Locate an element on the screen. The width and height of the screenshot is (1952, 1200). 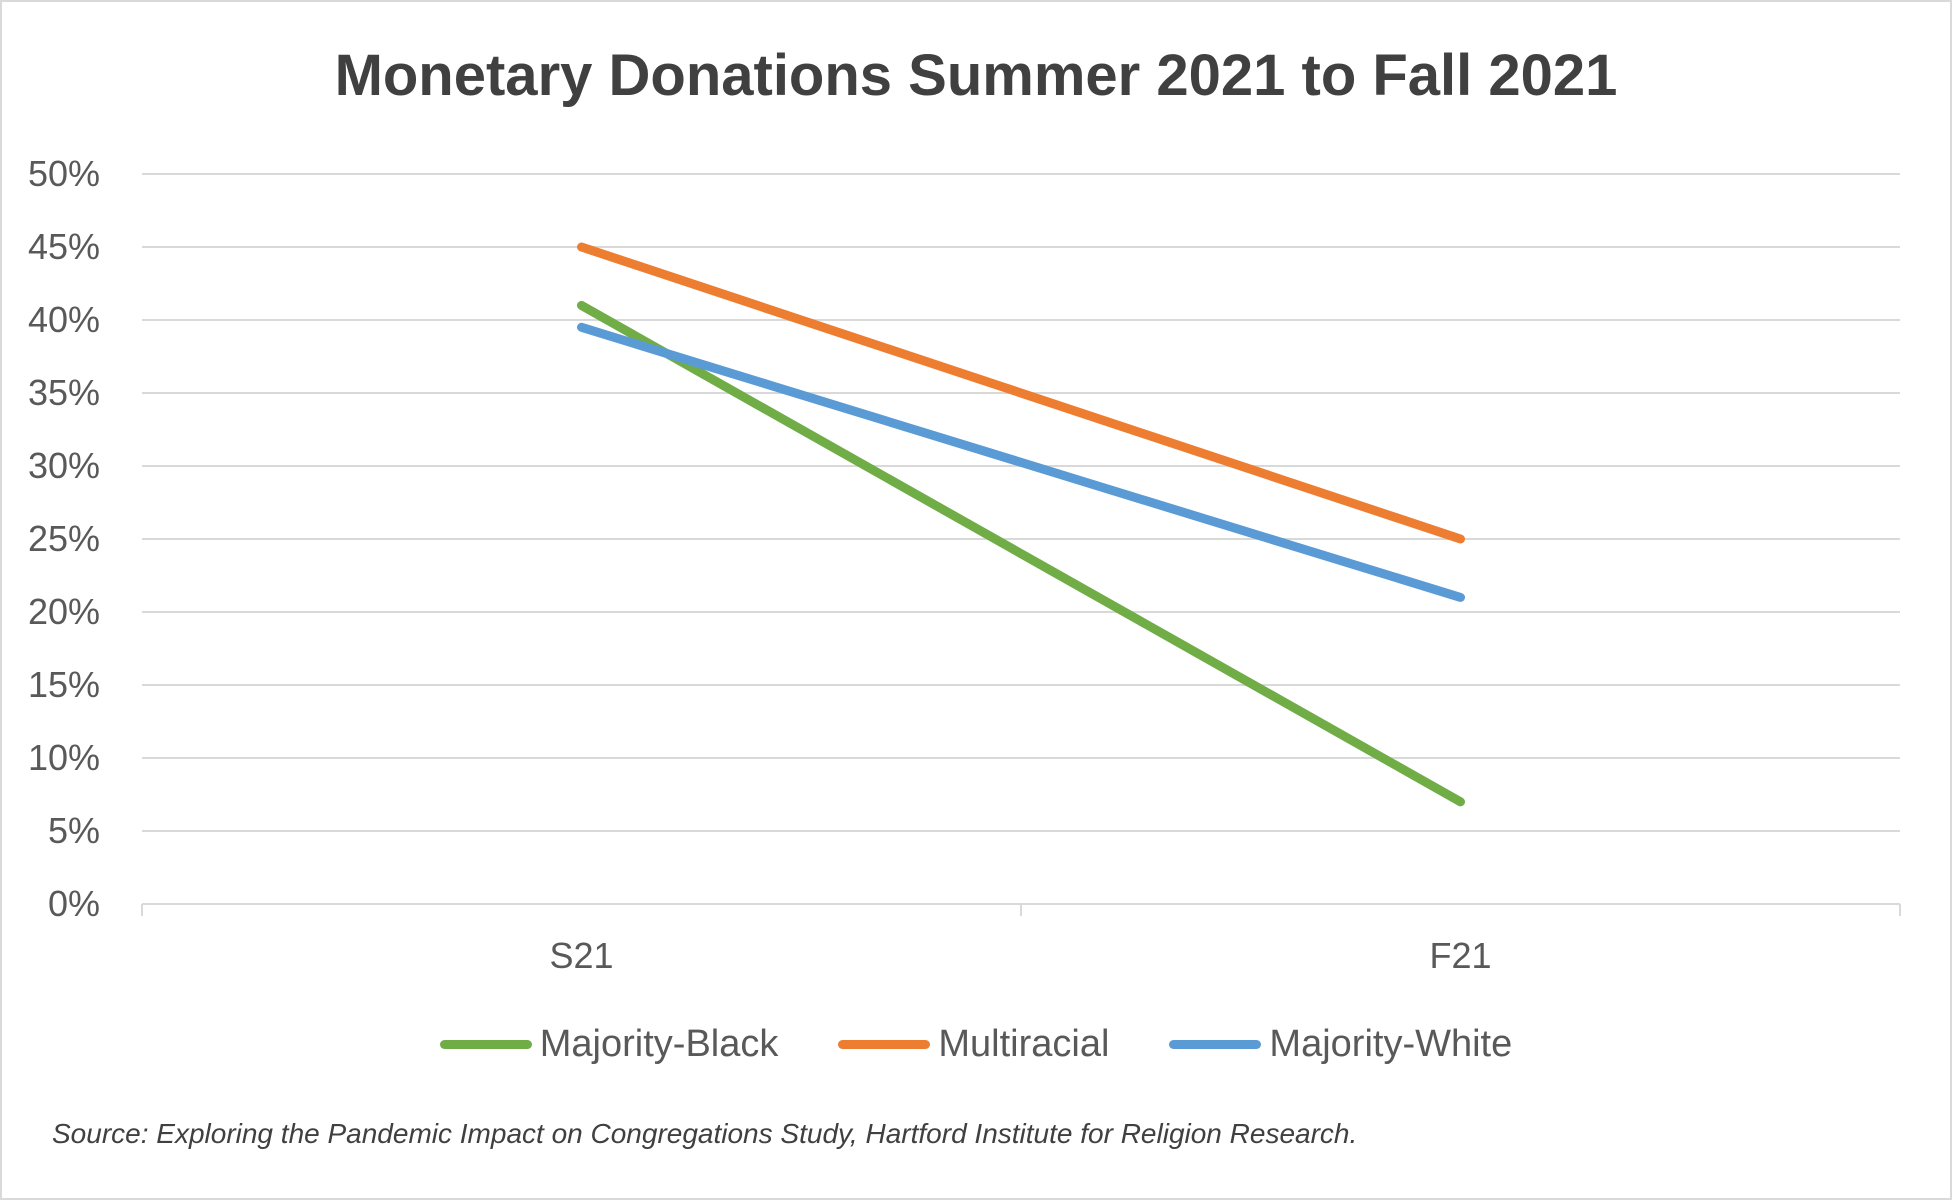
x-tick-label: S21 is located at coordinates (581, 955).